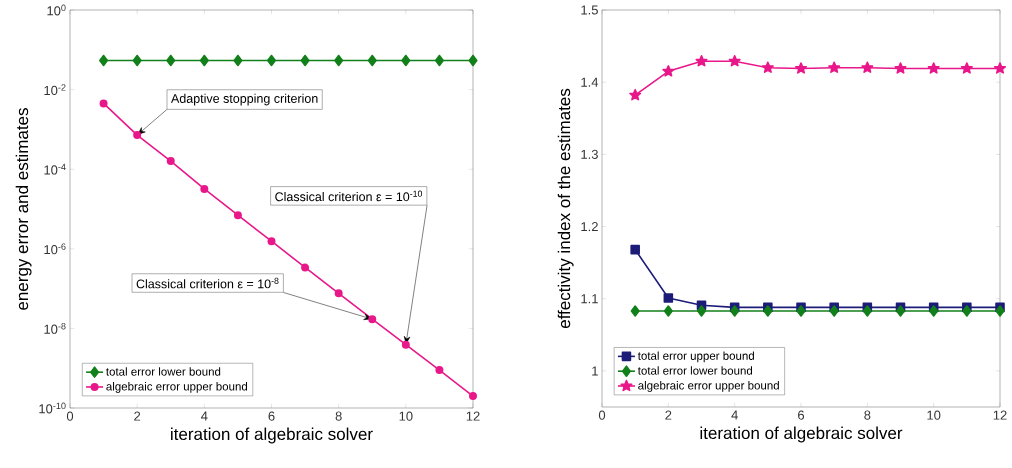 The image size is (1012, 468). What do you see at coordinates (589, 10) in the screenshot?
I see `y-tick-label: 1.5` at bounding box center [589, 10].